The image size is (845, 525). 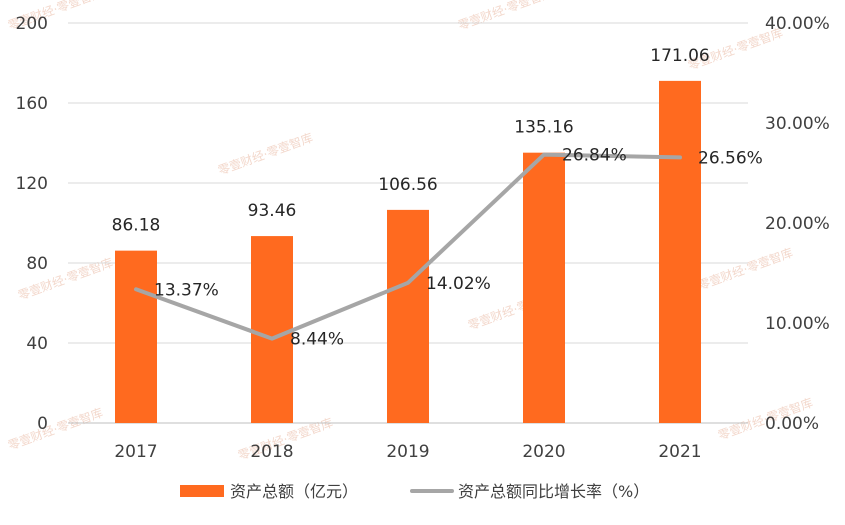 What do you see at coordinates (797, 124) in the screenshot?
I see `right-axis-tick-label: 30.00%` at bounding box center [797, 124].